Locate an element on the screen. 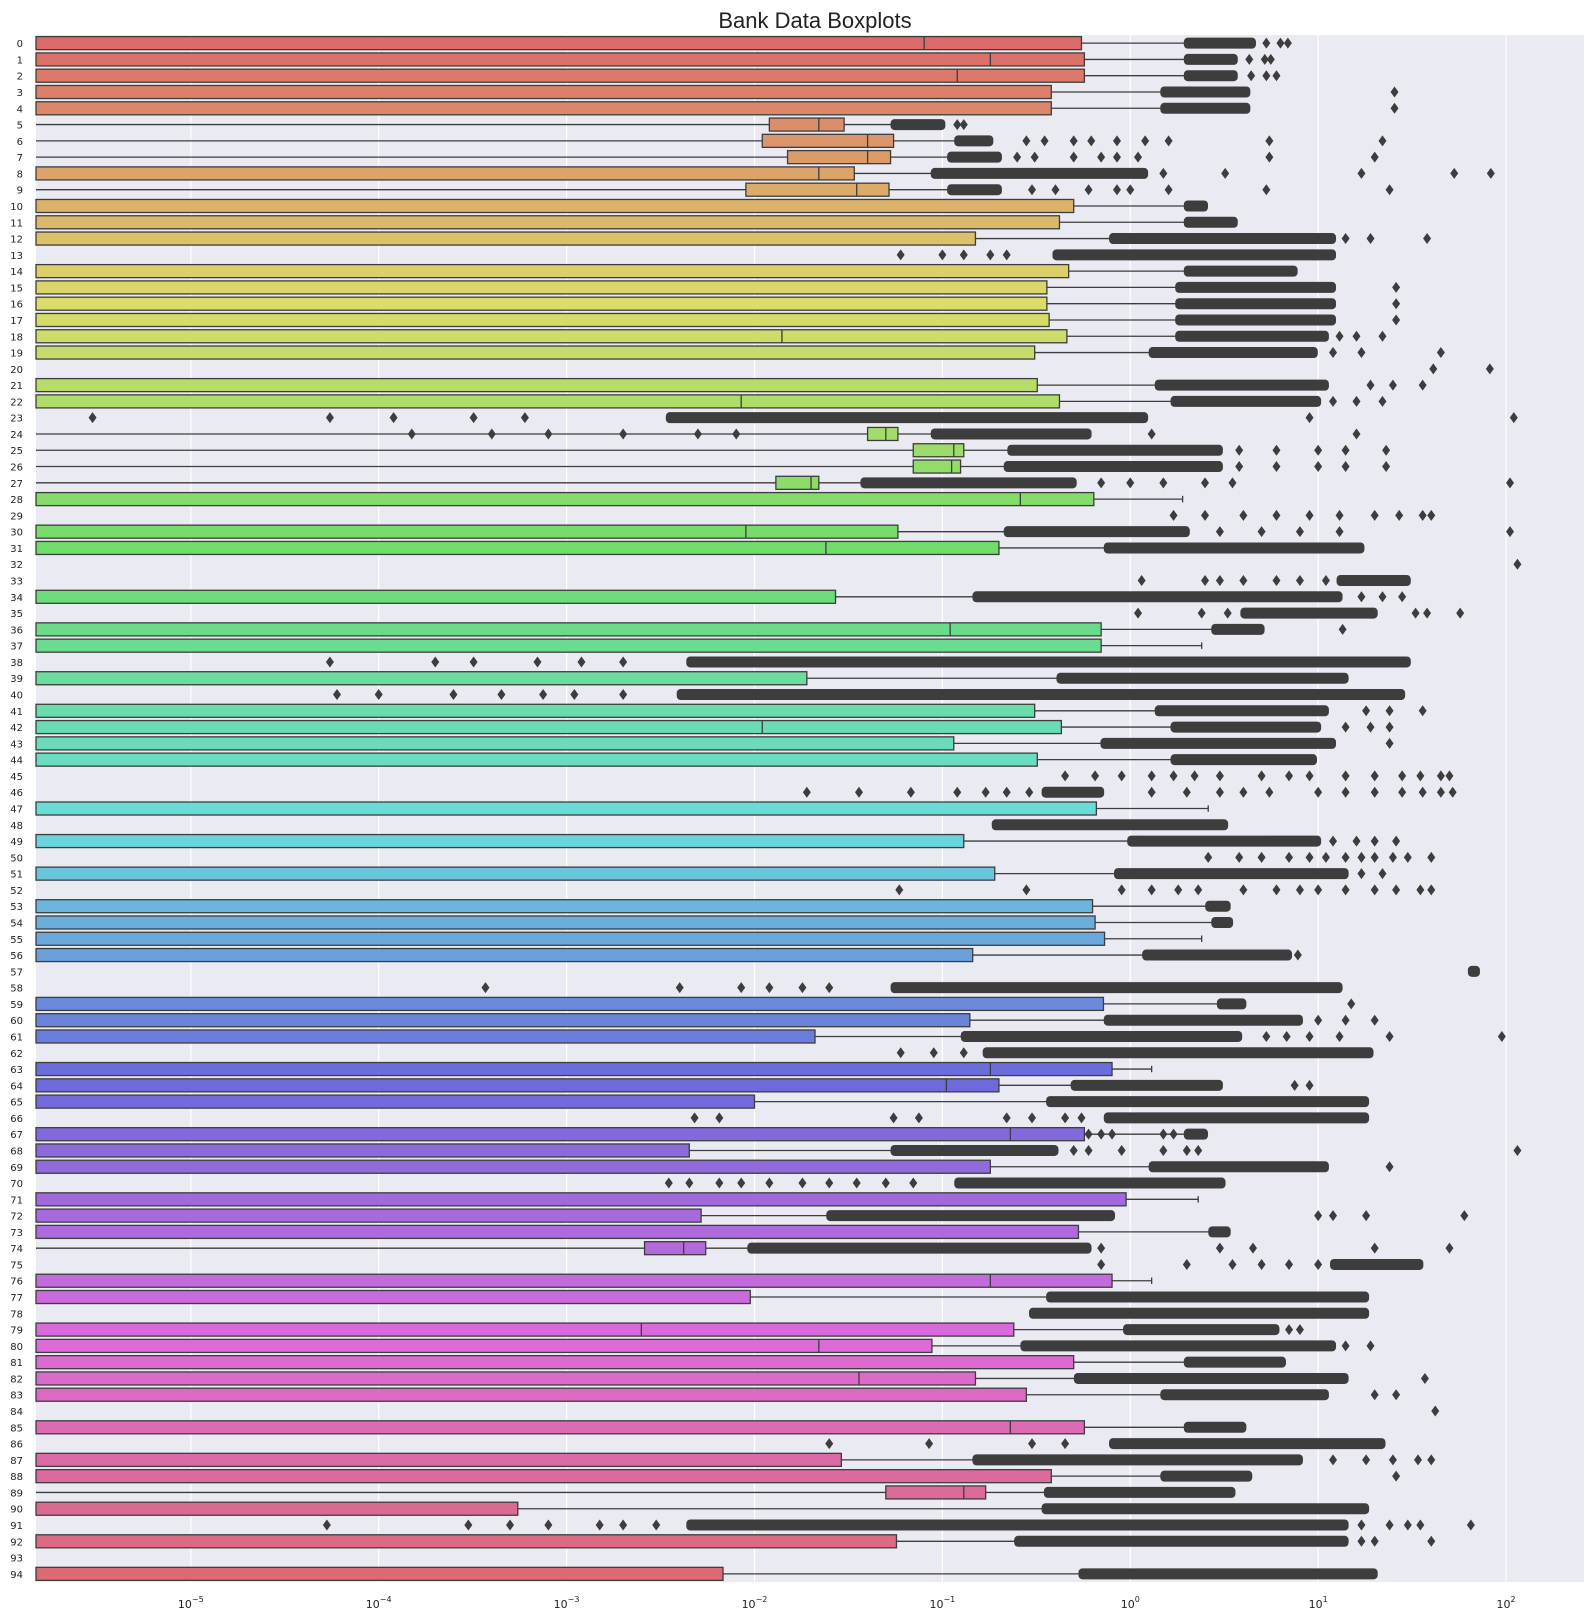 The image size is (1595, 1622). y-tick-label: 57 is located at coordinates (16, 972).